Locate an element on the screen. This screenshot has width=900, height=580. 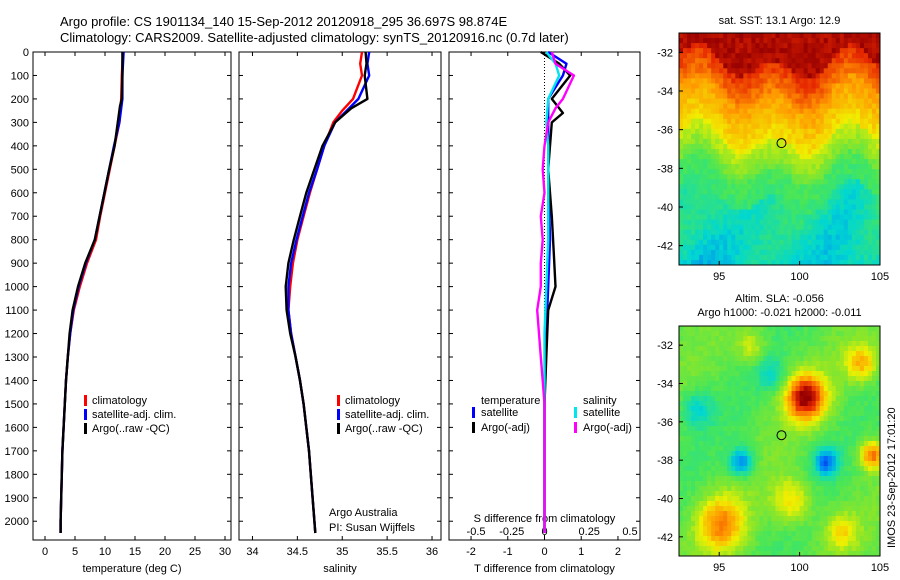
y-tick-label: 0 is located at coordinates (26, 53).